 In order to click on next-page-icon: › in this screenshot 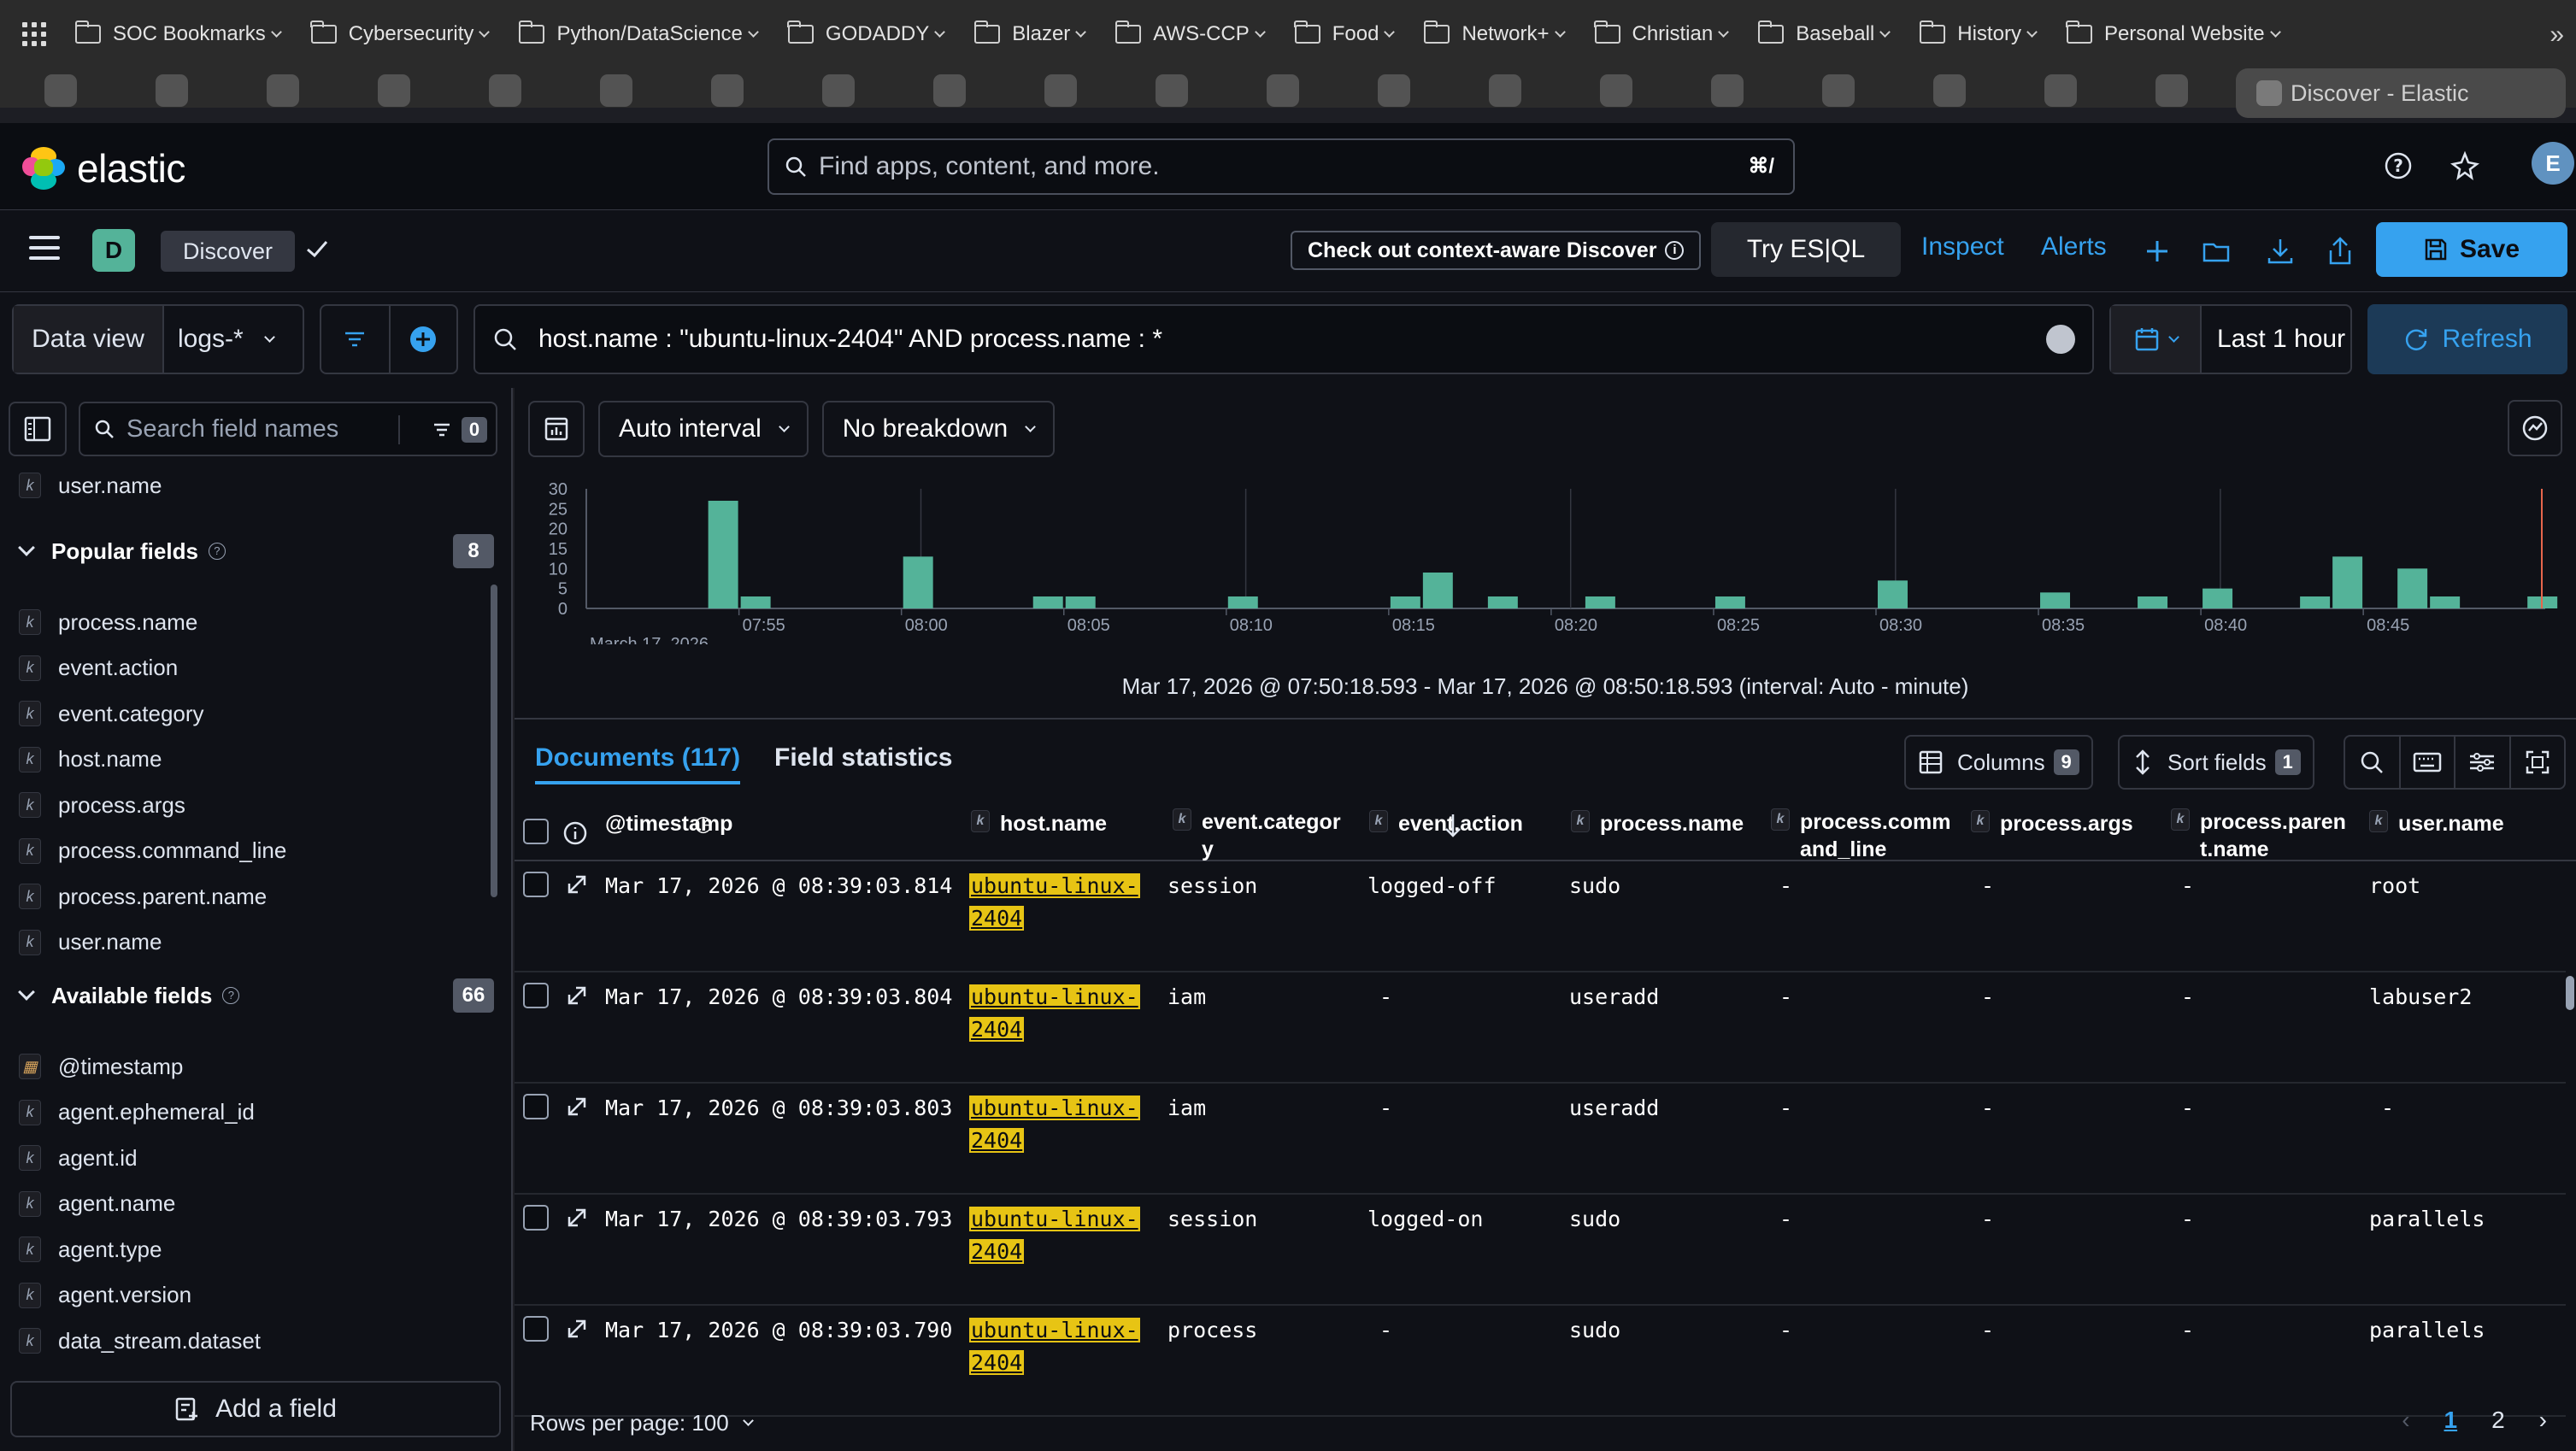, I will do `click(2542, 1420)`.